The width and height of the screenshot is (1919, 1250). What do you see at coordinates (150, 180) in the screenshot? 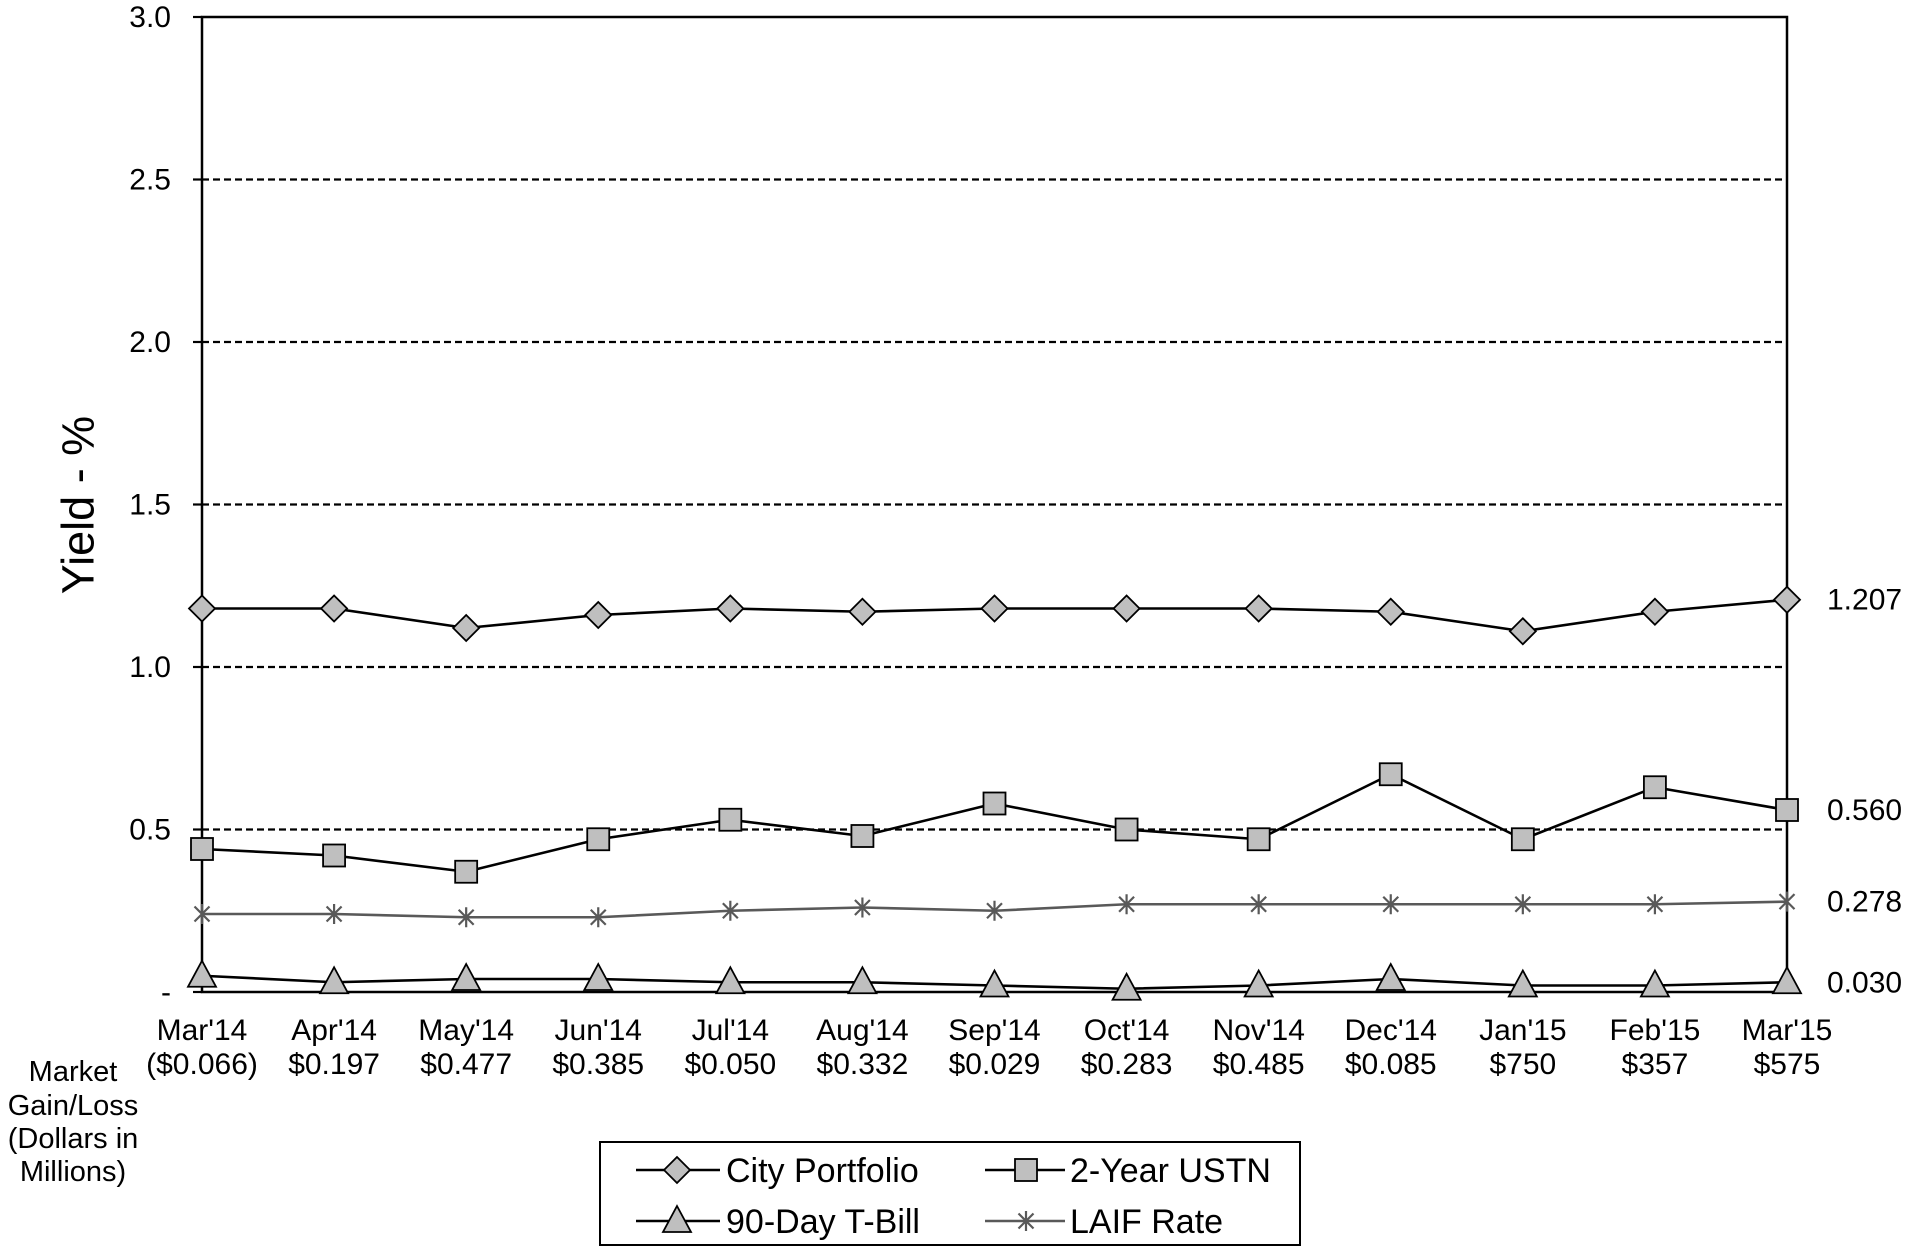
I see `y-tick-label: 2.5` at bounding box center [150, 180].